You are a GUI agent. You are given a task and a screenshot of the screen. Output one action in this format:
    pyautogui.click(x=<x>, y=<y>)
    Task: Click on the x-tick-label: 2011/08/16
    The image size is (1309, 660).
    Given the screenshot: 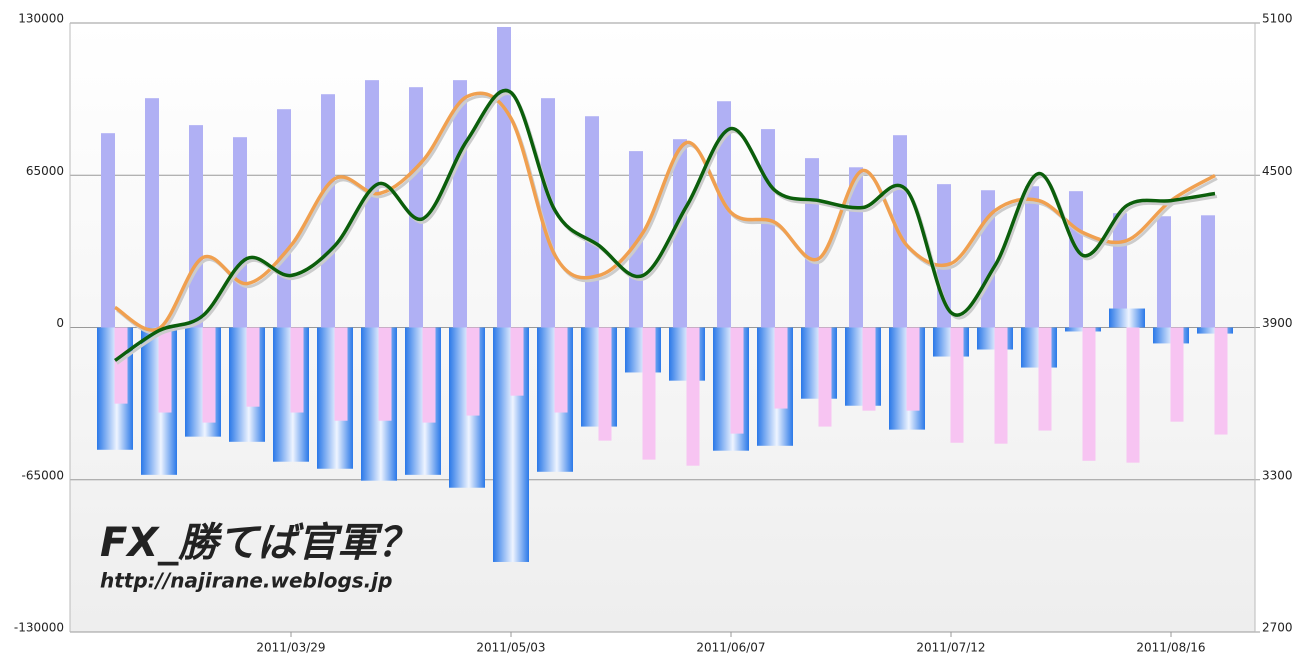 What is the action you would take?
    pyautogui.click(x=1170, y=648)
    